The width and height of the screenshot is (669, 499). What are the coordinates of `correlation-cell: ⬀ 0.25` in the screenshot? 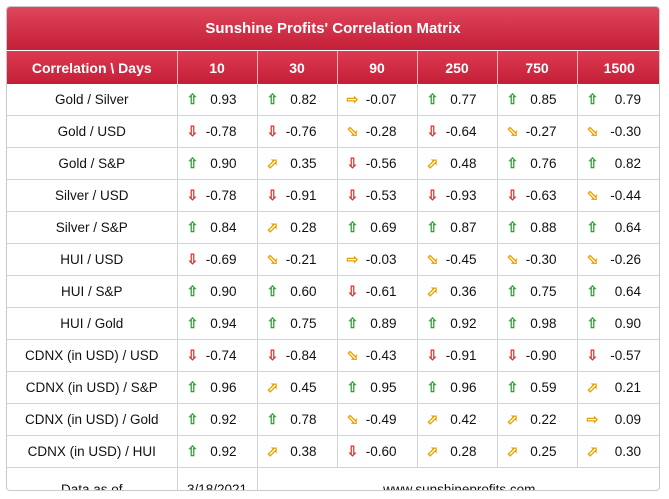 It's located at (537, 451).